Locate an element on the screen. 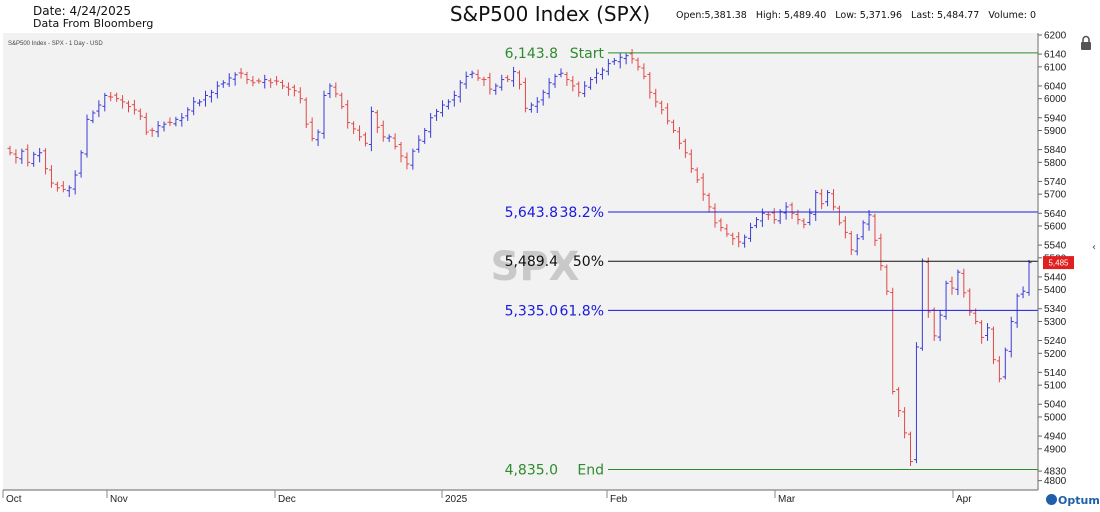 This screenshot has width=1100, height=512. y-tick-label: 6000 is located at coordinates (1055, 99).